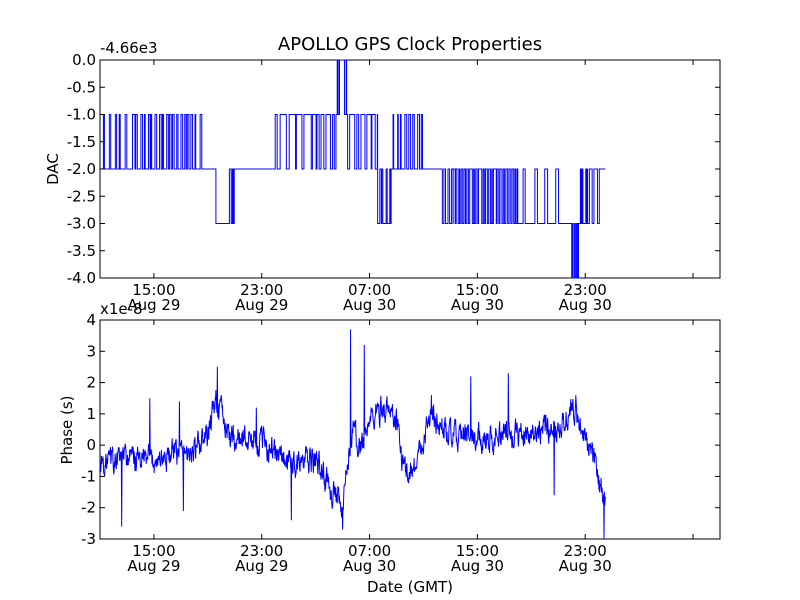  I want to click on figure-title: APOLLO GPS Clock Properties, so click(410, 44).